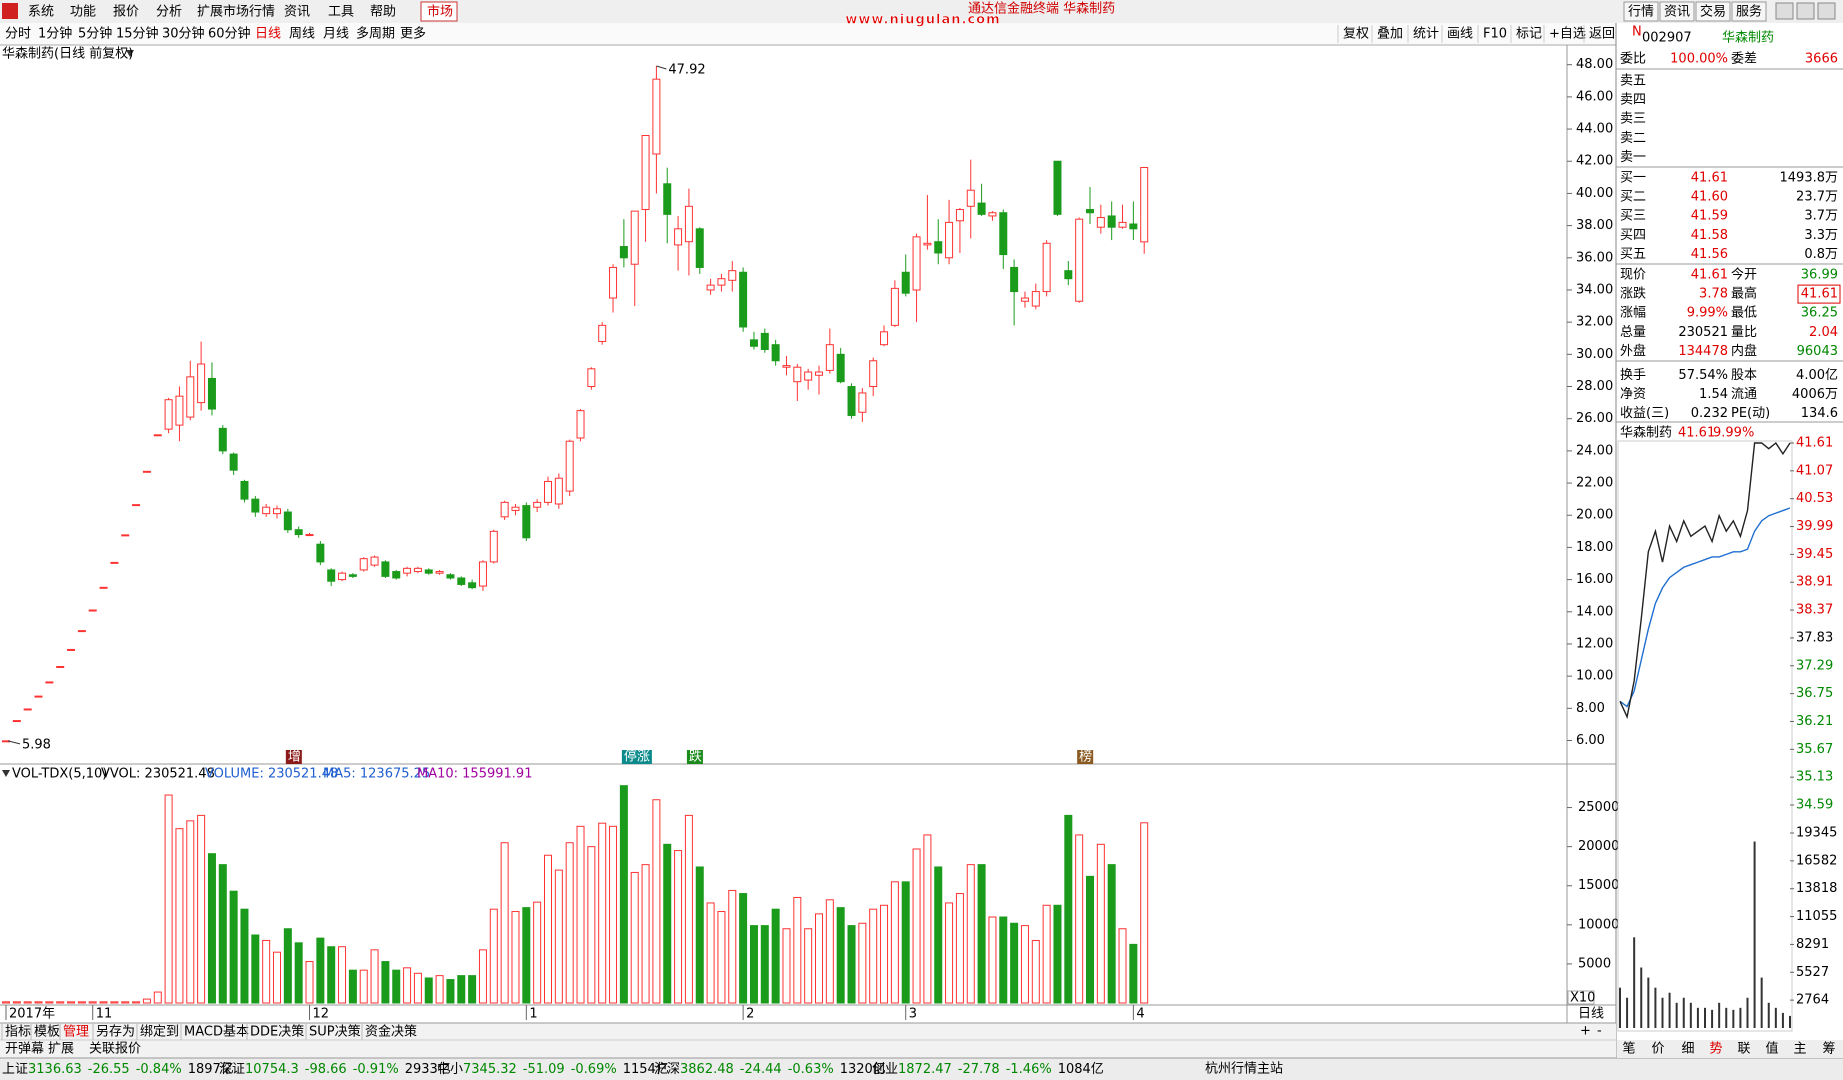 Image resolution: width=1843 pixels, height=1080 pixels. Describe the element at coordinates (1641, 12) in the screenshot. I see `window-button: 行情` at that location.